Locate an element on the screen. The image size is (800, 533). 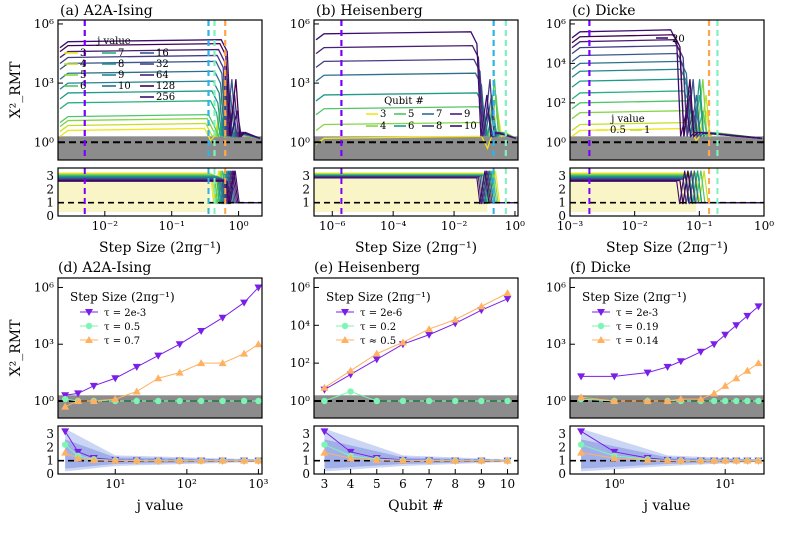
inset-xtick-label-0: 10⁻³ is located at coordinates (570, 226).